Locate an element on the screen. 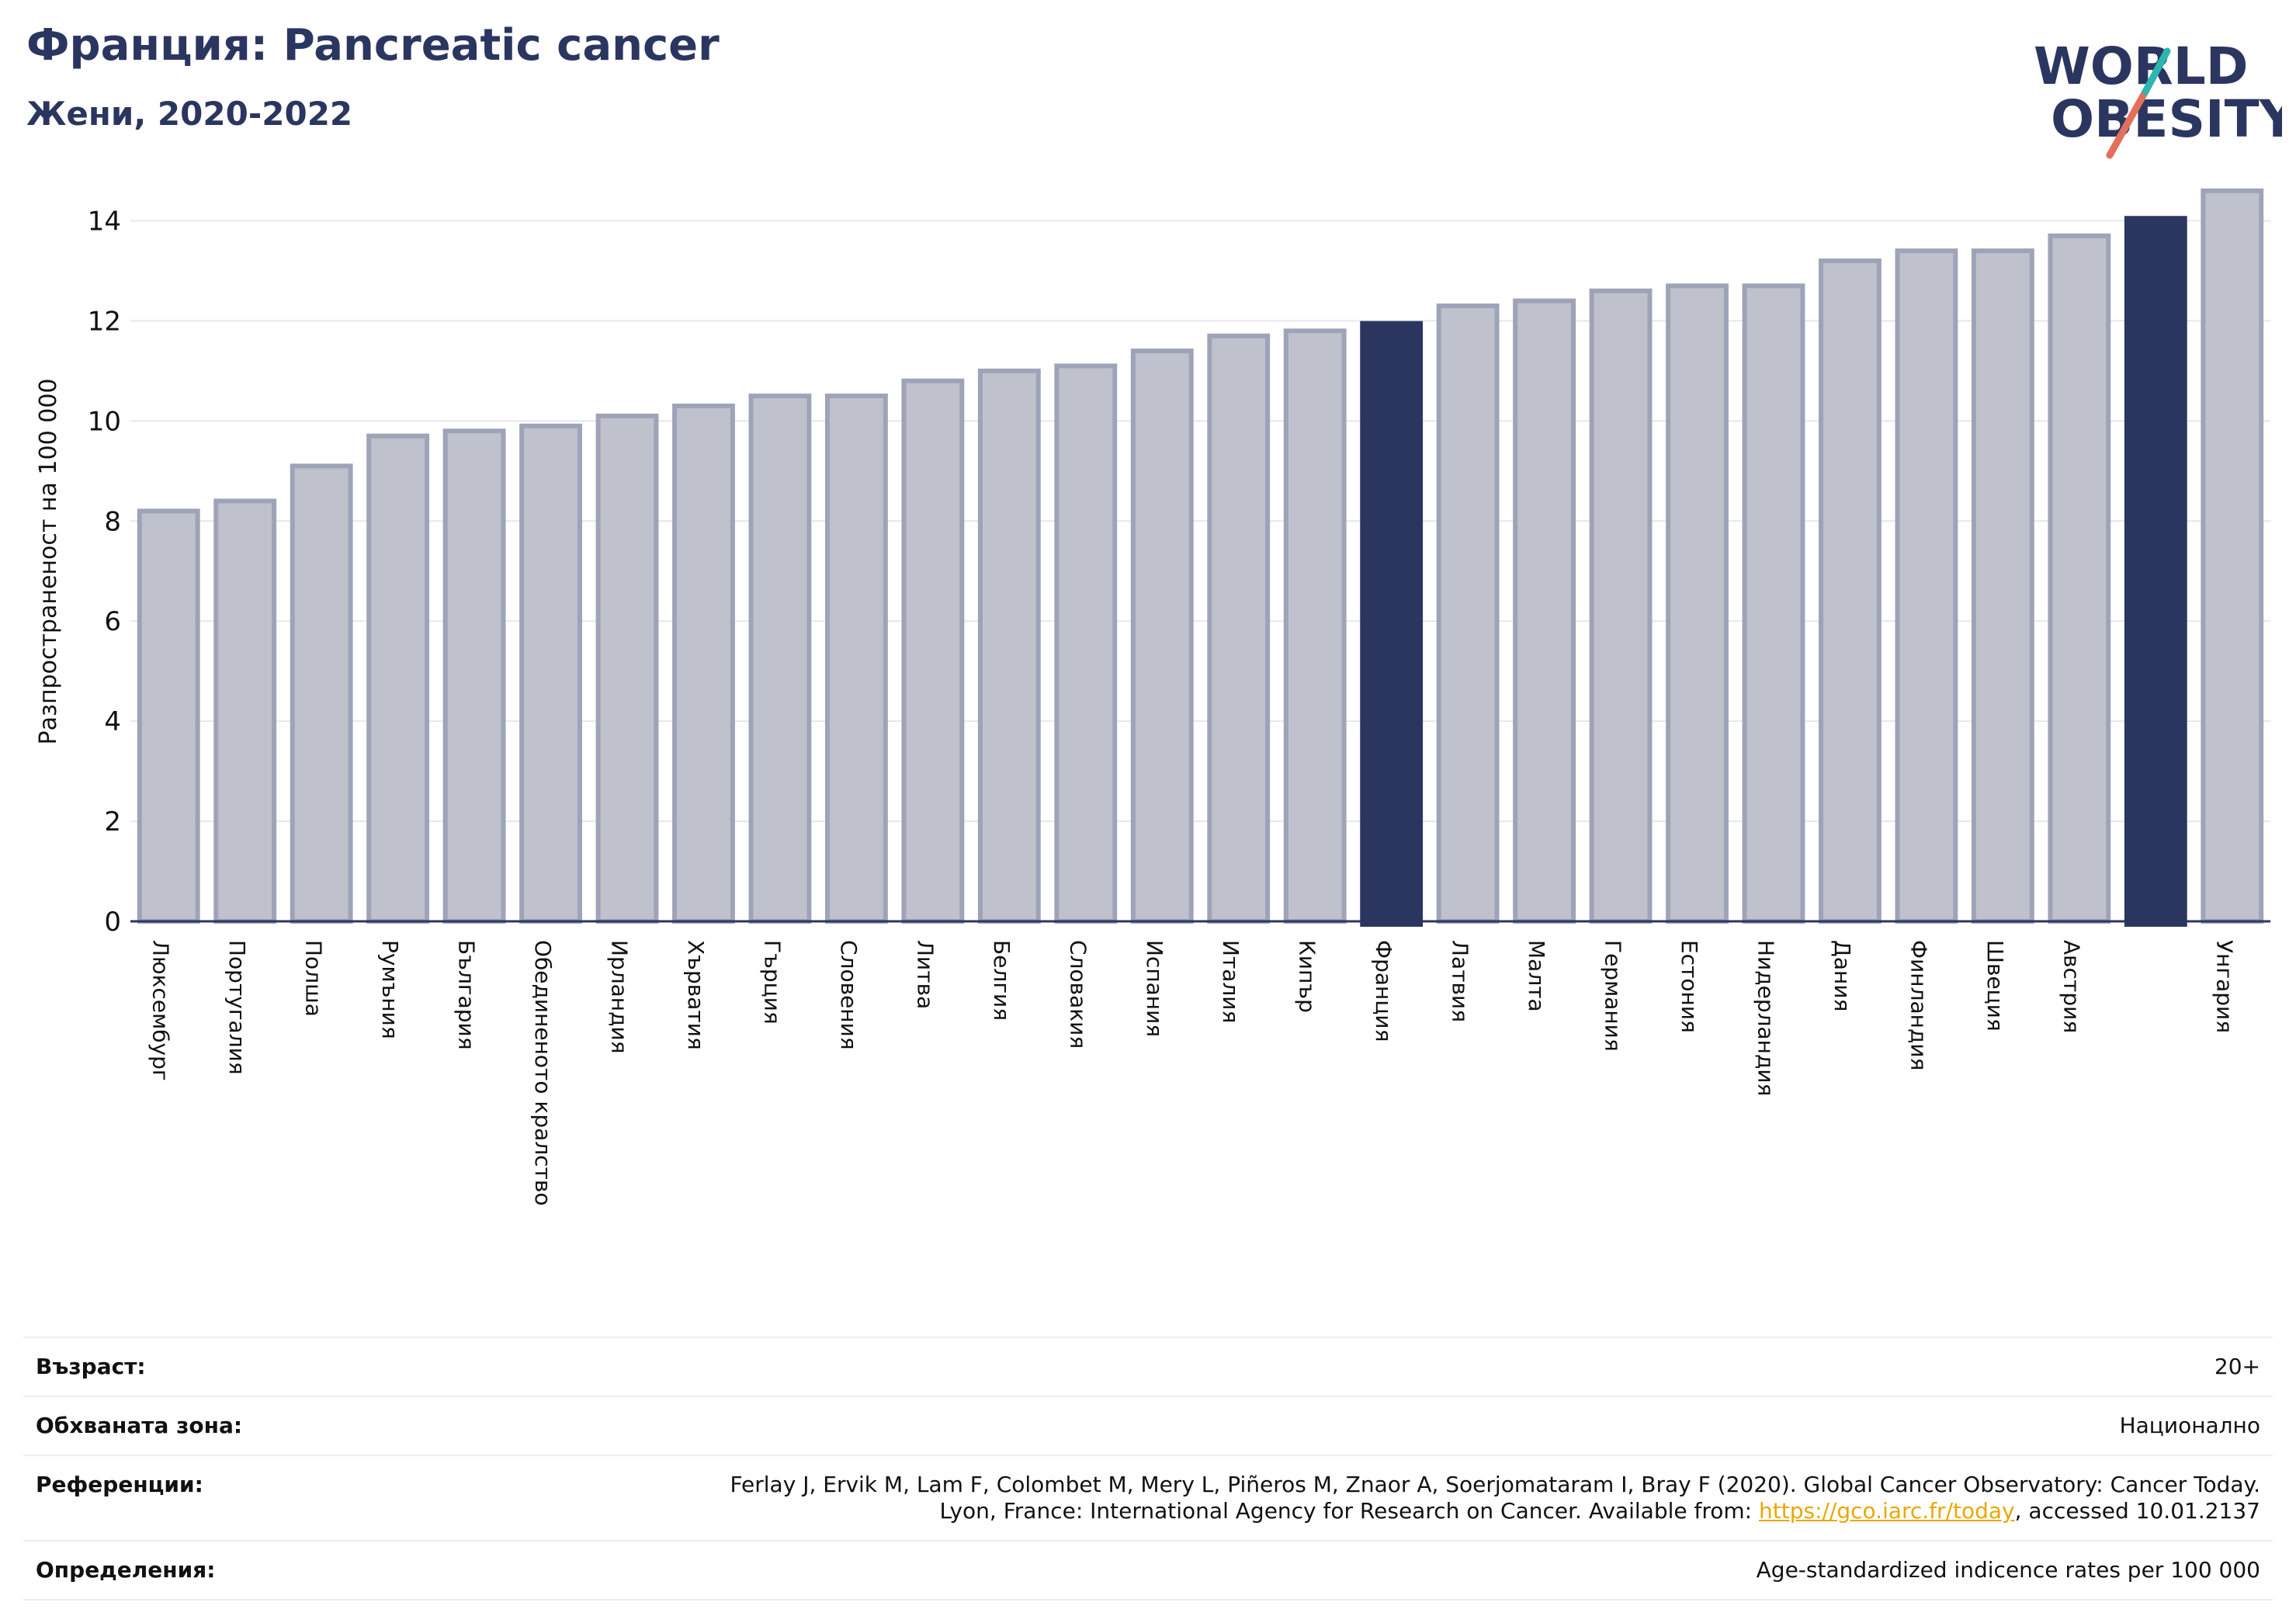 The height and width of the screenshot is (1623, 2296). x-tick-label: Обединеното кралство is located at coordinates (543, 1072).